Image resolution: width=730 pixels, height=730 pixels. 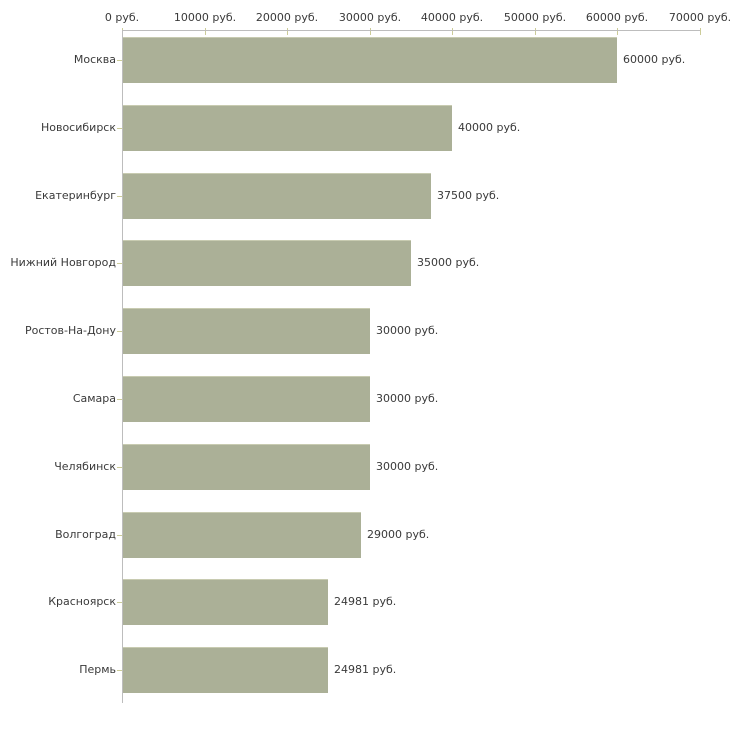 What do you see at coordinates (122, 366) in the screenshot?
I see `y-axis-line` at bounding box center [122, 366].